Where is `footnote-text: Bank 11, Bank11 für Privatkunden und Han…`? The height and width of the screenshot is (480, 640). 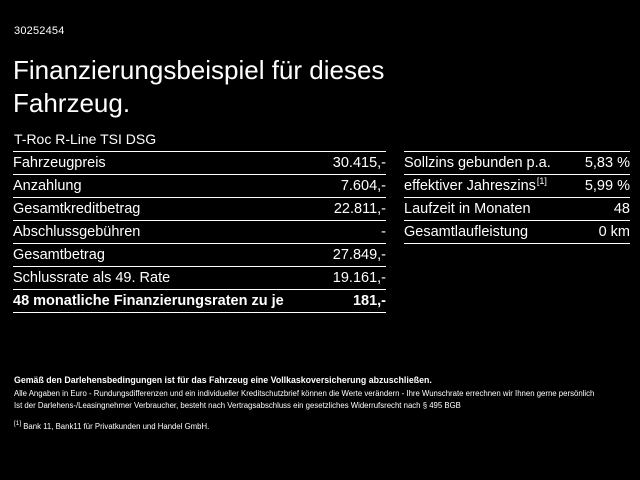 footnote-text: Bank 11, Bank11 für Privatkunden und Han… is located at coordinates (116, 426).